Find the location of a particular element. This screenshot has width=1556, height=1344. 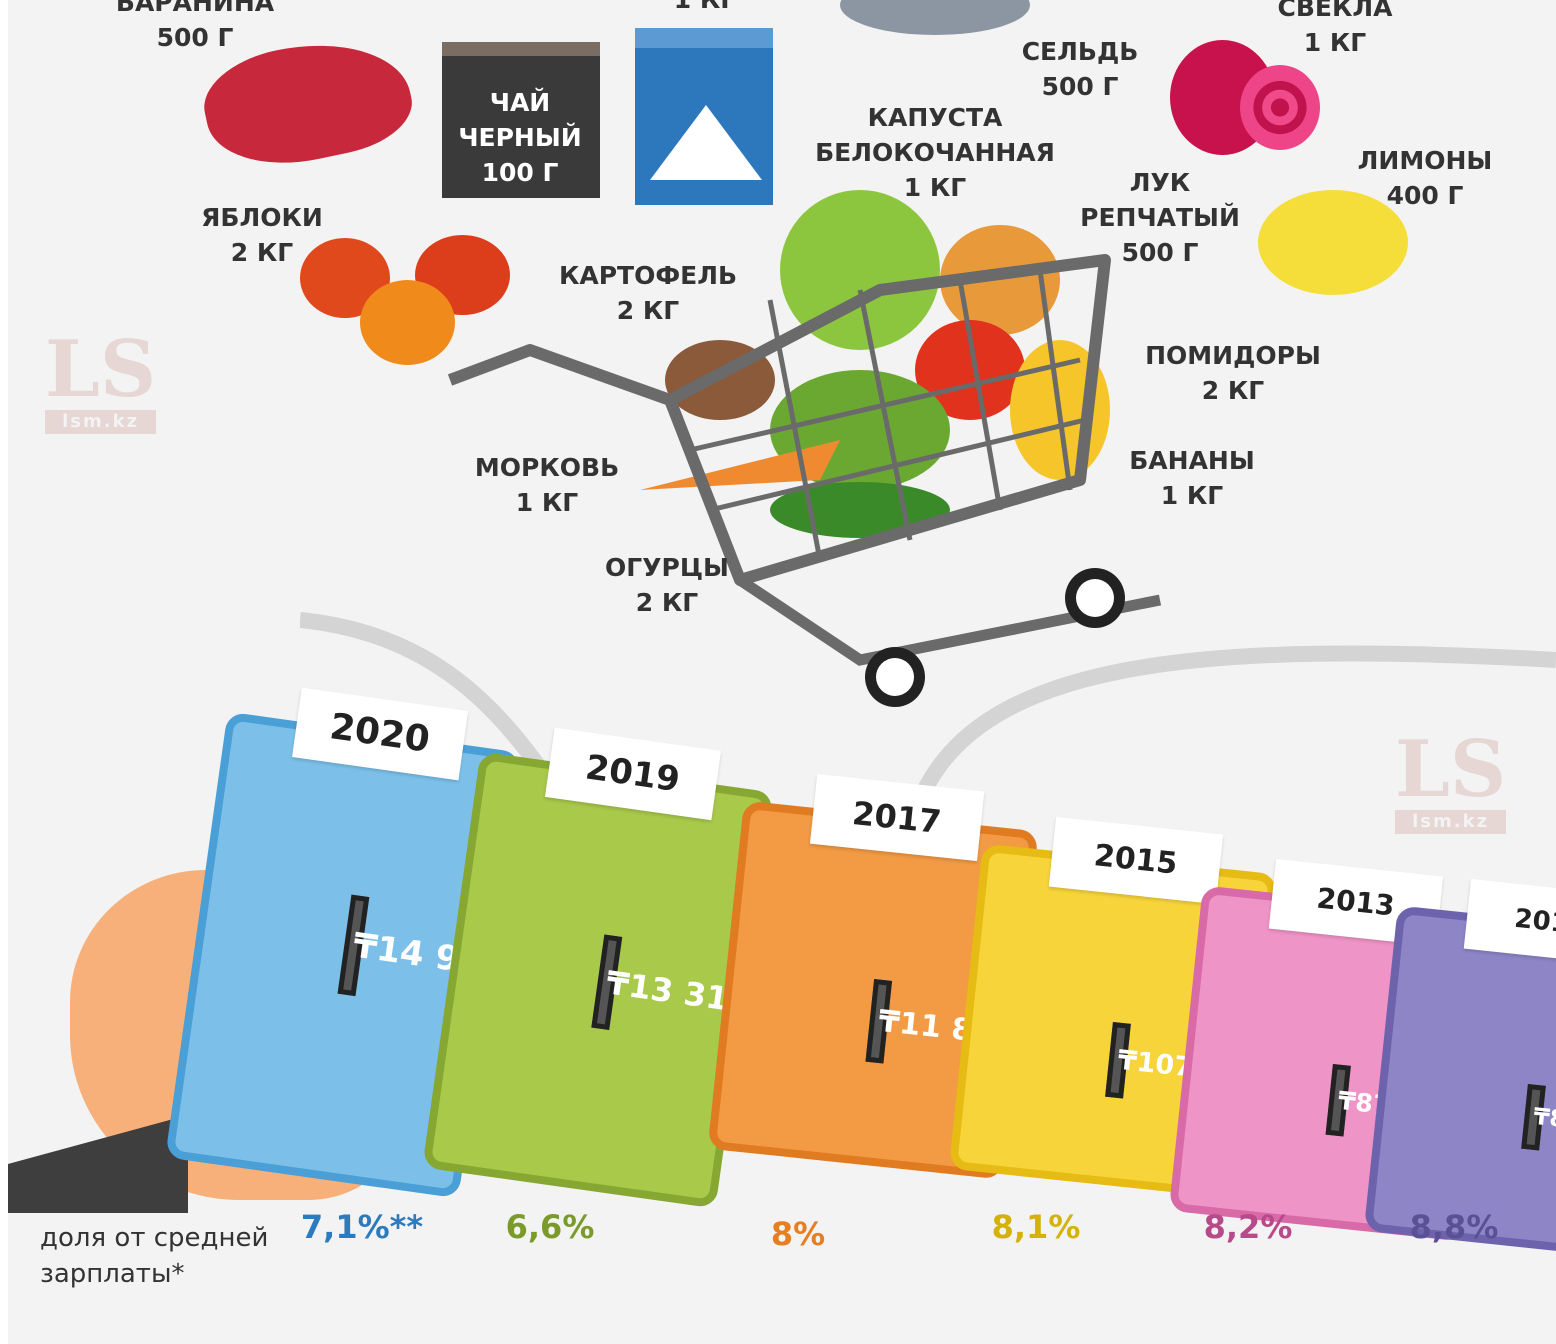

salt-mound-image is located at coordinates (706, 142).